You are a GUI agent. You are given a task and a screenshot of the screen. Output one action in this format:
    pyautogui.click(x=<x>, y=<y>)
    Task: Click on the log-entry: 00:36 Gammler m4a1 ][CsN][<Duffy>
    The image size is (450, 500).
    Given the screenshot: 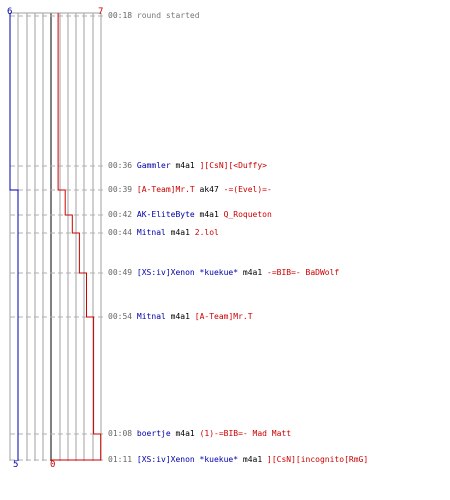 What is the action you would take?
    pyautogui.click(x=187, y=166)
    